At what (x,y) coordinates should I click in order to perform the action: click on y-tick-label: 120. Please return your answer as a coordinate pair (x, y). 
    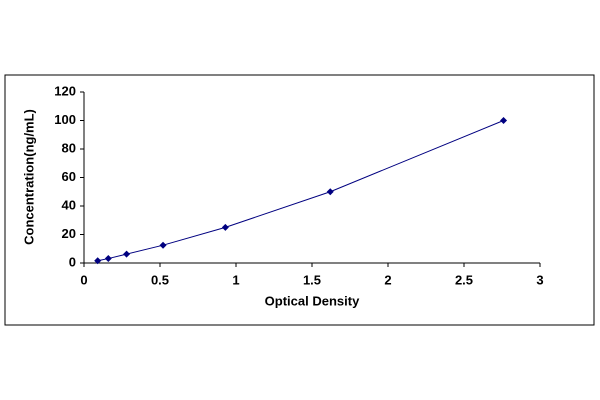
    Looking at the image, I should click on (65, 90).